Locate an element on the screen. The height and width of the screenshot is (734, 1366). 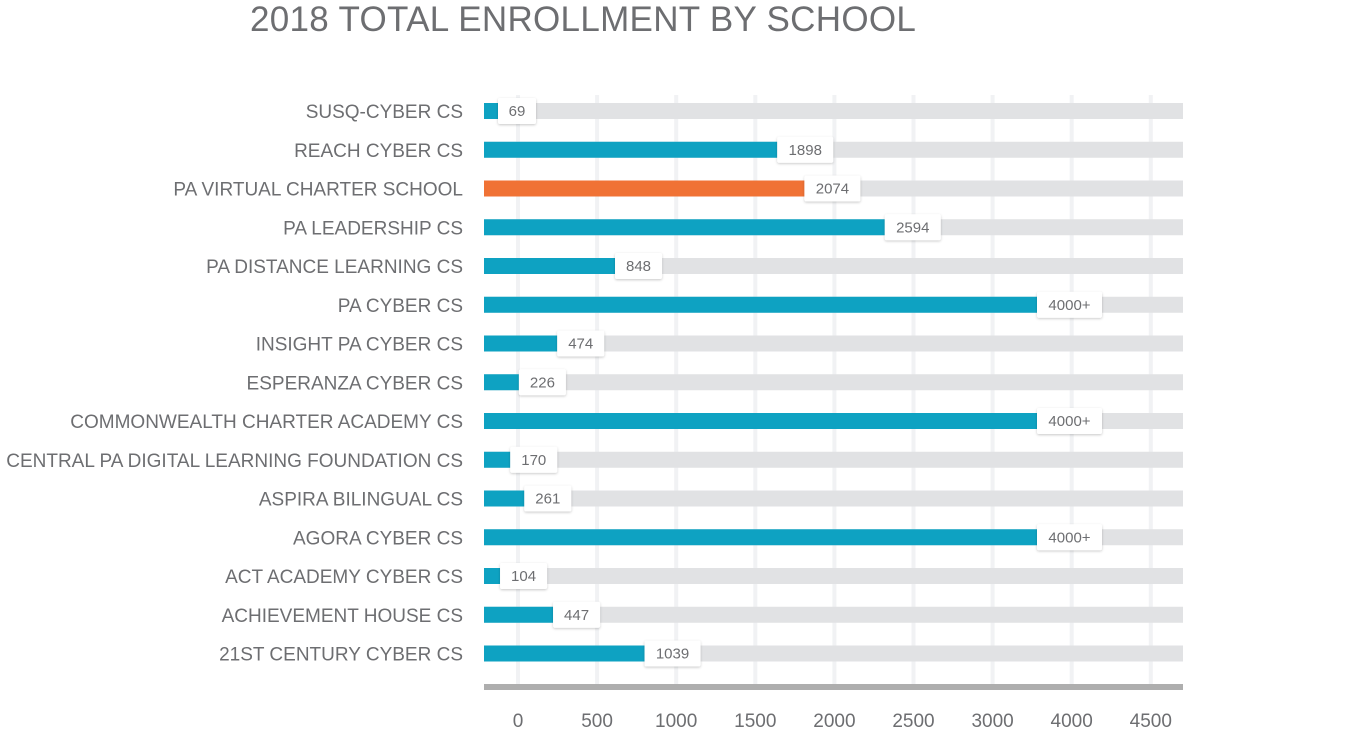
data-label: 69 is located at coordinates (517, 111).